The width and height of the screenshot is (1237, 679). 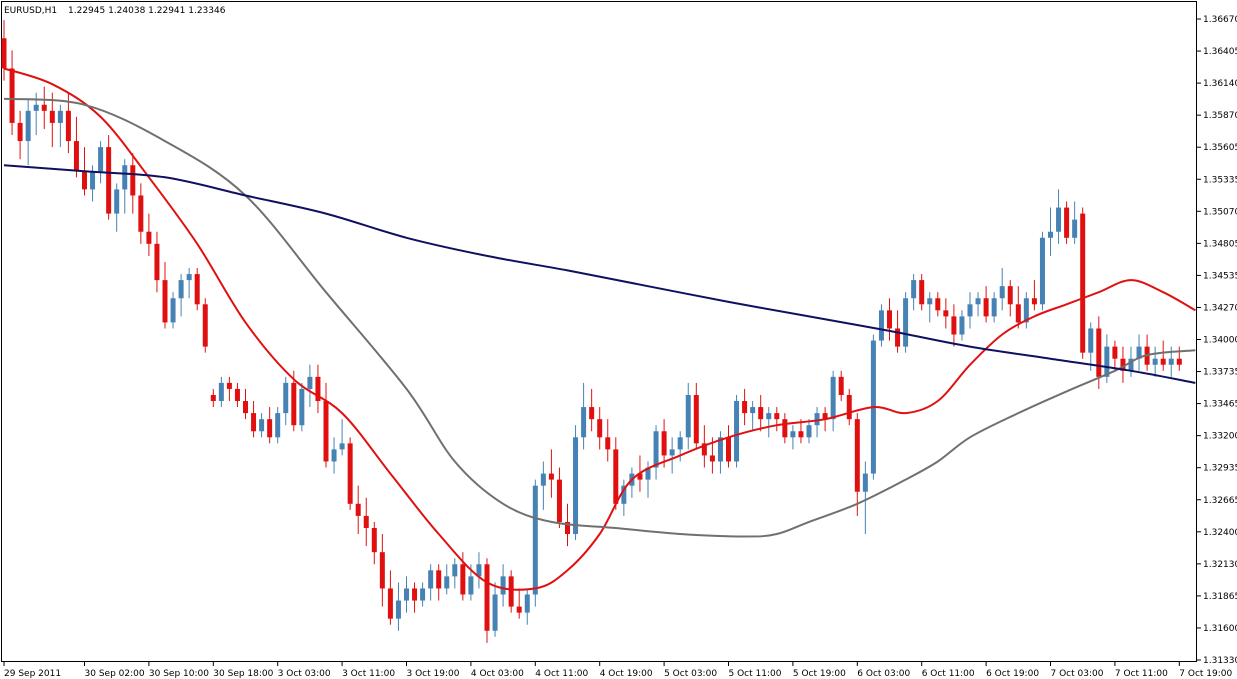 I want to click on x-tick-label: 5 Oct 11:00, so click(x=755, y=674).